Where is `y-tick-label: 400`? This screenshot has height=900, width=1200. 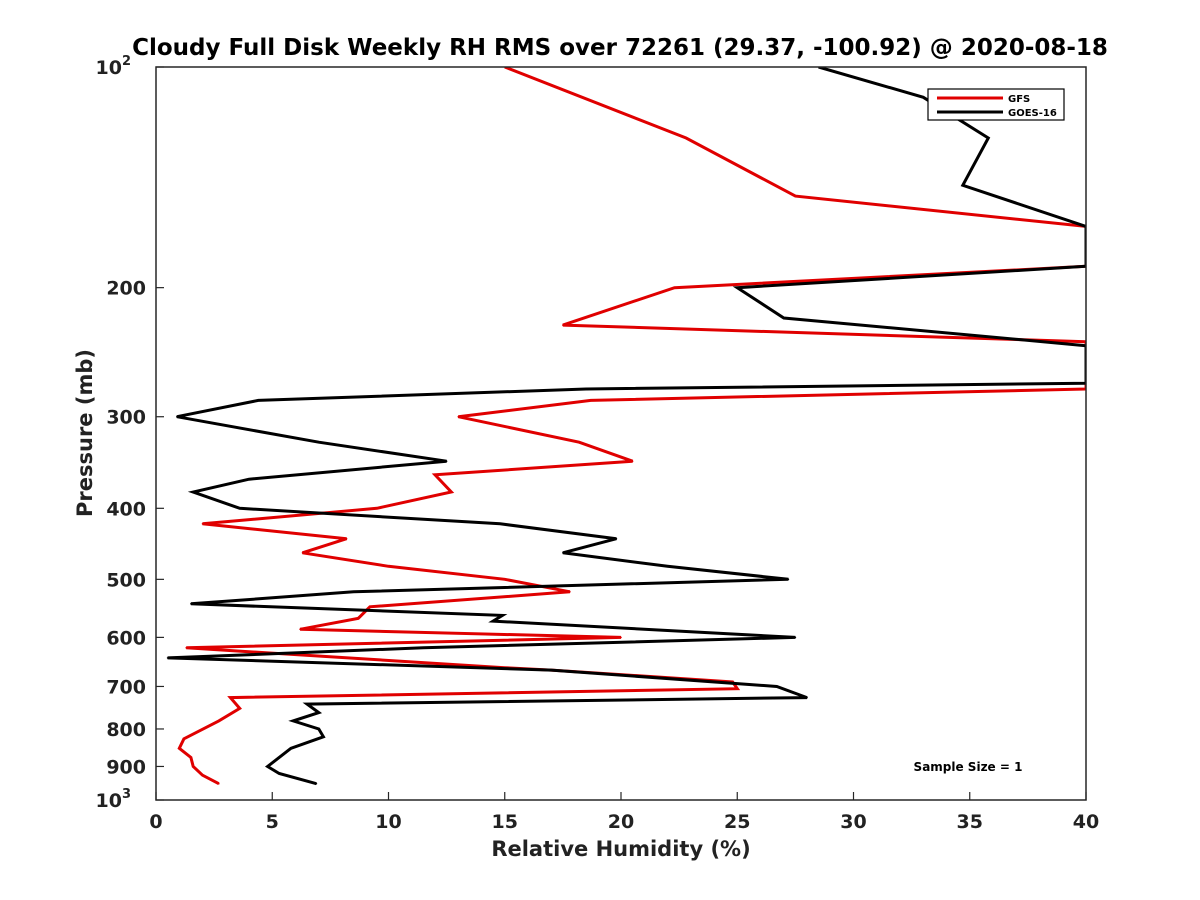 y-tick-label: 400 is located at coordinates (126, 509).